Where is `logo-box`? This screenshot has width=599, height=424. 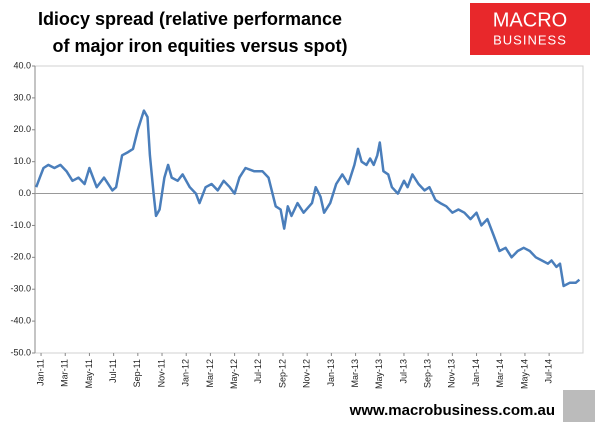 logo-box is located at coordinates (530, 29).